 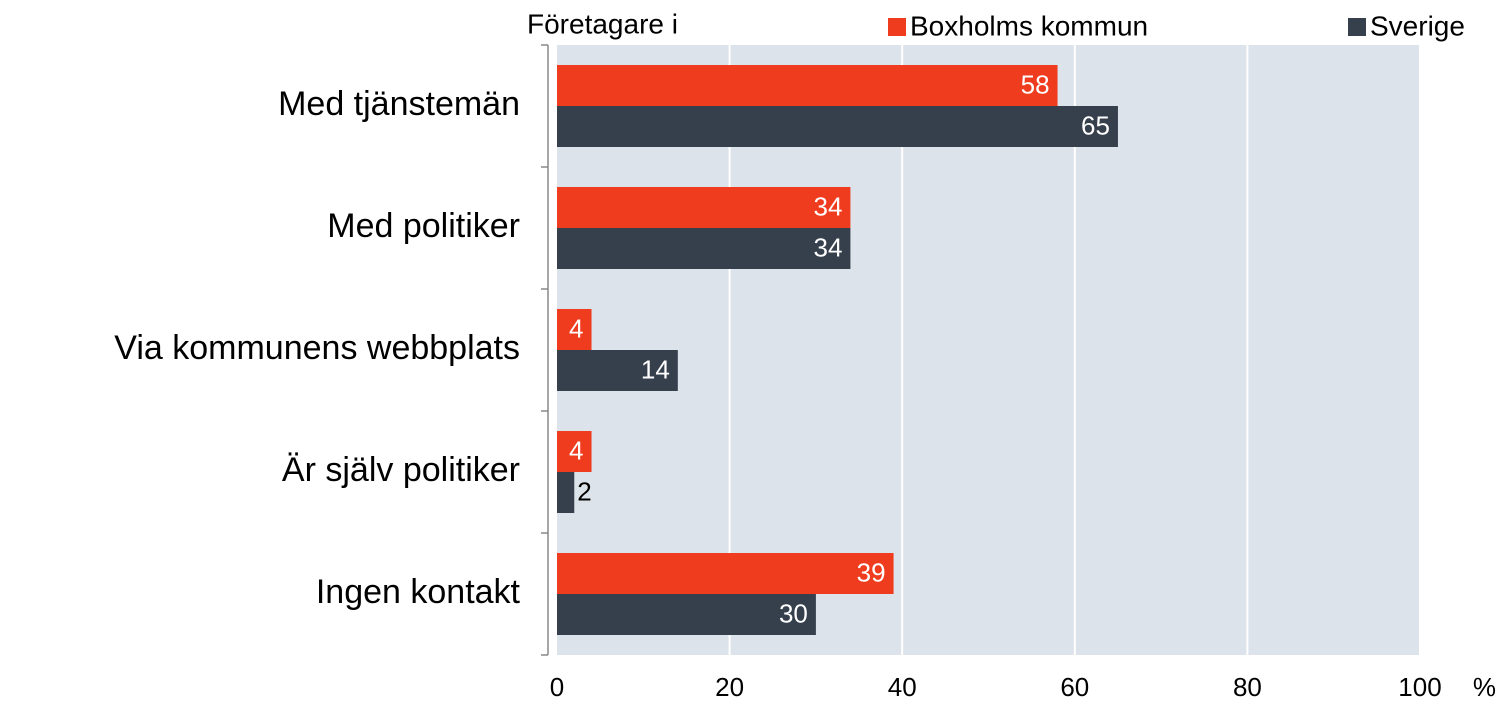 I want to click on legend-label: Boxholms kommun, so click(x=1029, y=25).